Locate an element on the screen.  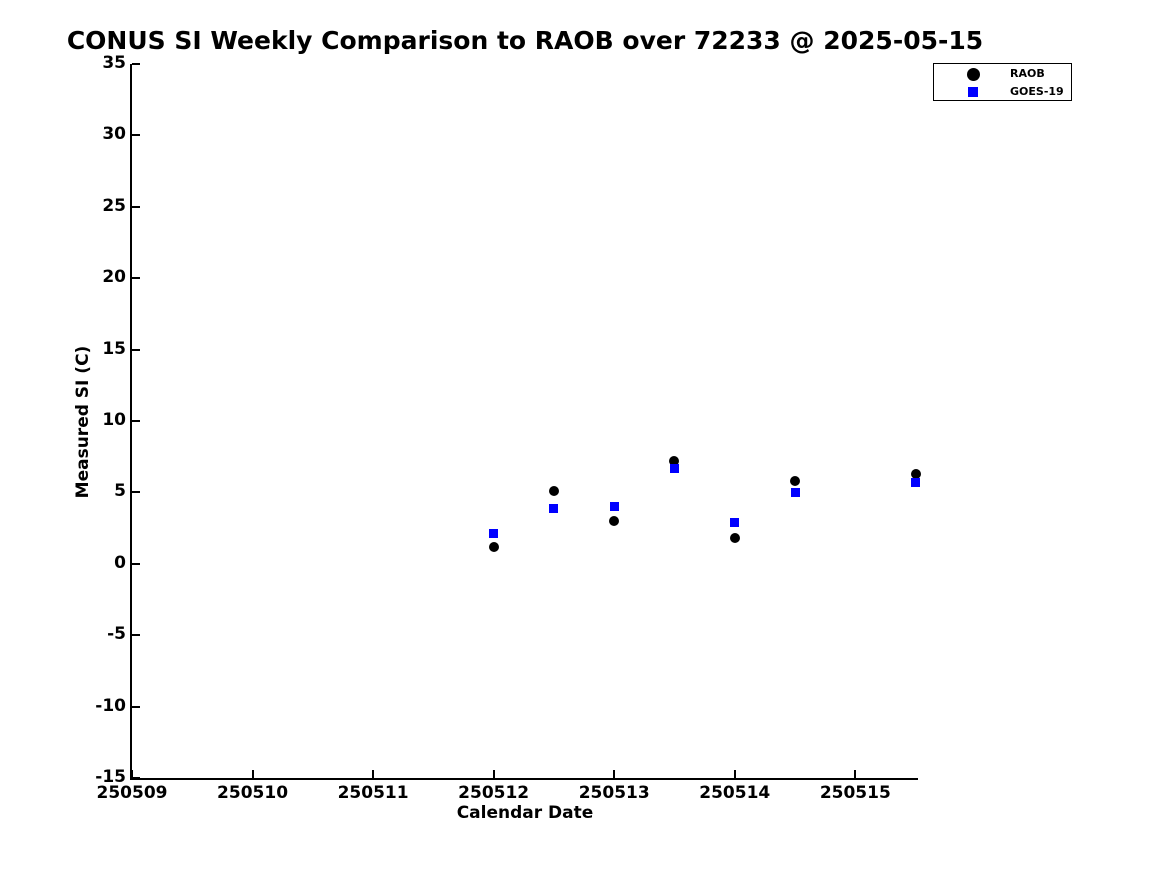
square-marker-icon is located at coordinates (973, 91).